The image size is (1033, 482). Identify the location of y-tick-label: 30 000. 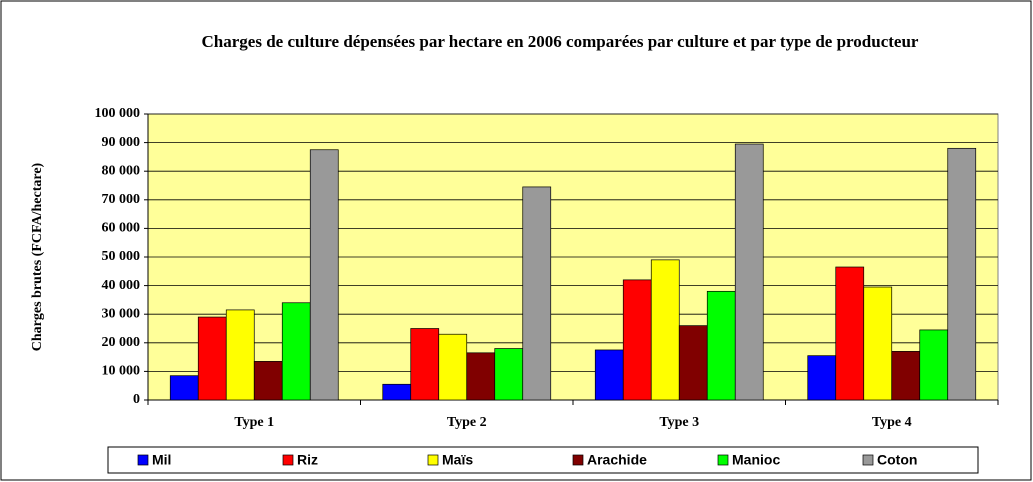
(121, 313).